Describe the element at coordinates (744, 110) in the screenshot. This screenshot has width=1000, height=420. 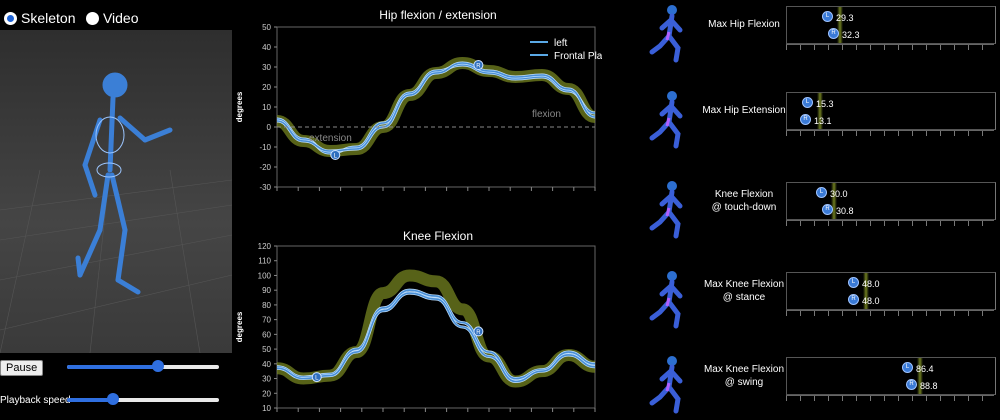
I see `metric-label: Max Hip Extension` at that location.